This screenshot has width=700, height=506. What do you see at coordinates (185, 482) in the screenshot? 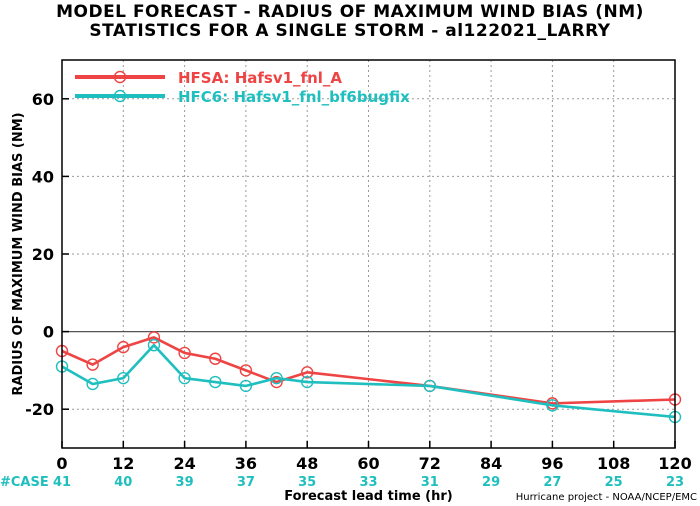
I see `case-count: 39` at bounding box center [185, 482].